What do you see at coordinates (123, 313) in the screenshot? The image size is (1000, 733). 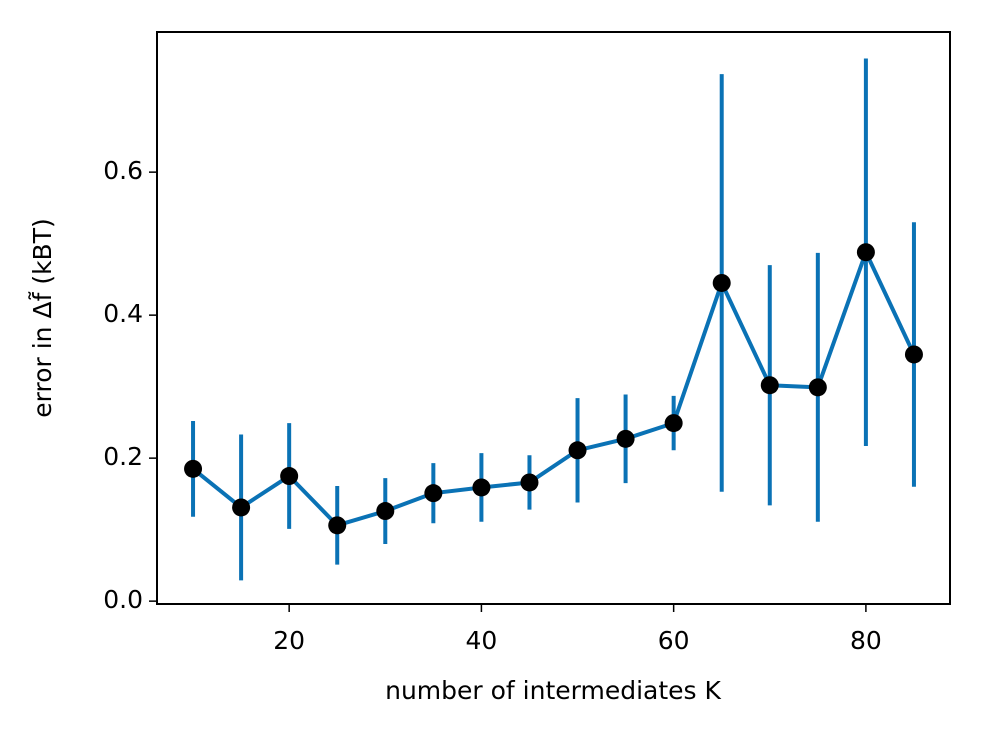 I see `y-tick-label: 0.4` at bounding box center [123, 313].